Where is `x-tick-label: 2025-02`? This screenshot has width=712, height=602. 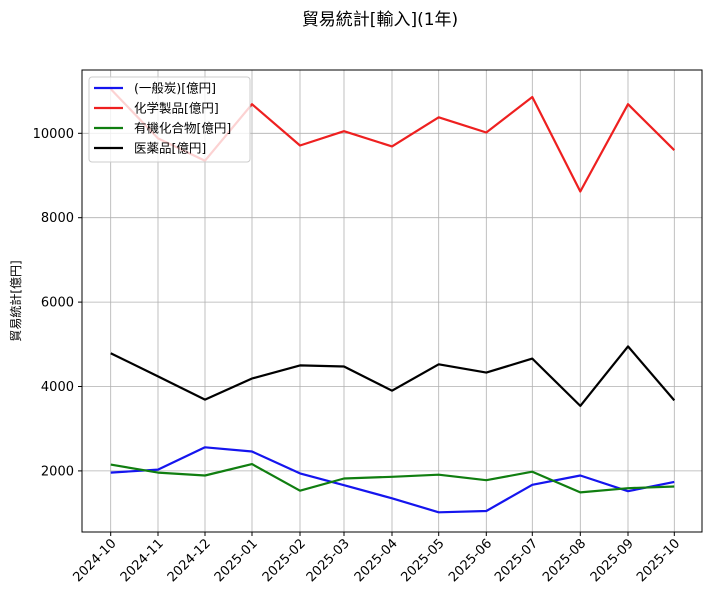
x-tick-label: 2025-02 is located at coordinates (284, 560).